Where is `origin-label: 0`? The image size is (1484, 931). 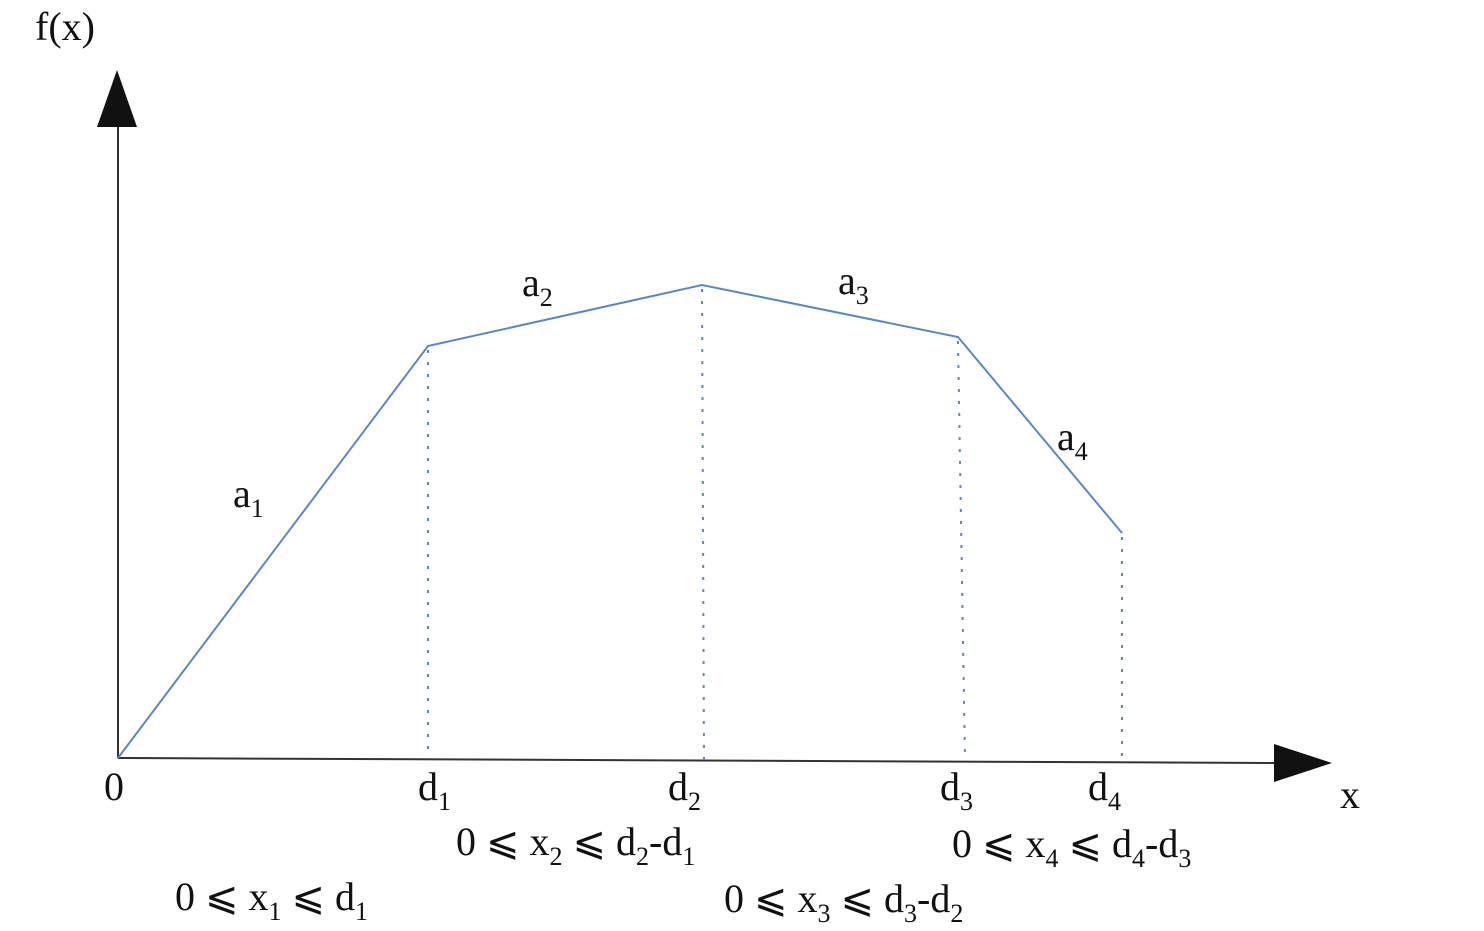 origin-label: 0 is located at coordinates (114, 786).